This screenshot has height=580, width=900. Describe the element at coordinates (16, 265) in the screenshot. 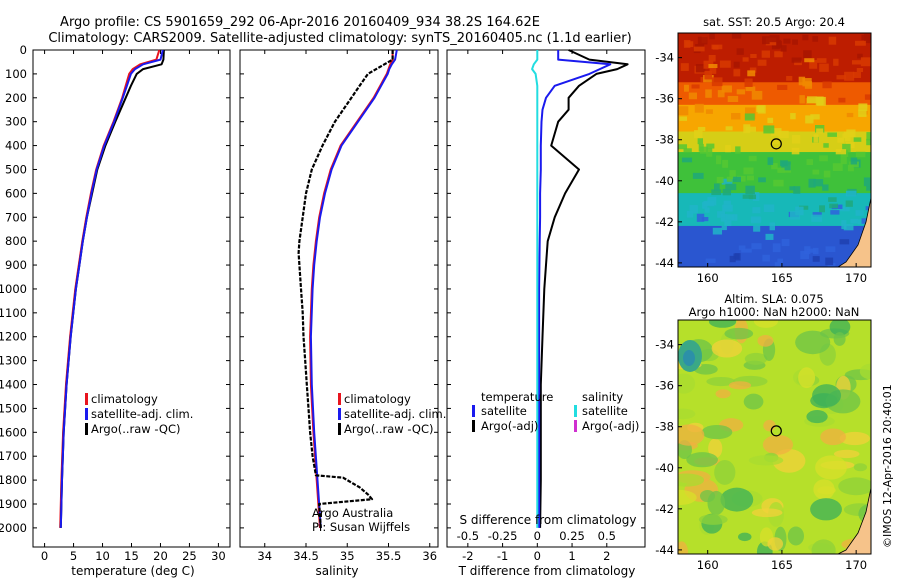

I see `depth-tick-label: 900` at that location.